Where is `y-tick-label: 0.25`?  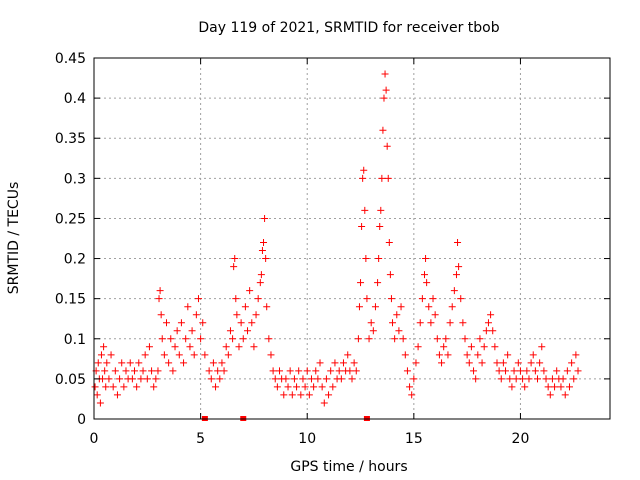
y-tick-label: 0.25 is located at coordinates (70, 219).